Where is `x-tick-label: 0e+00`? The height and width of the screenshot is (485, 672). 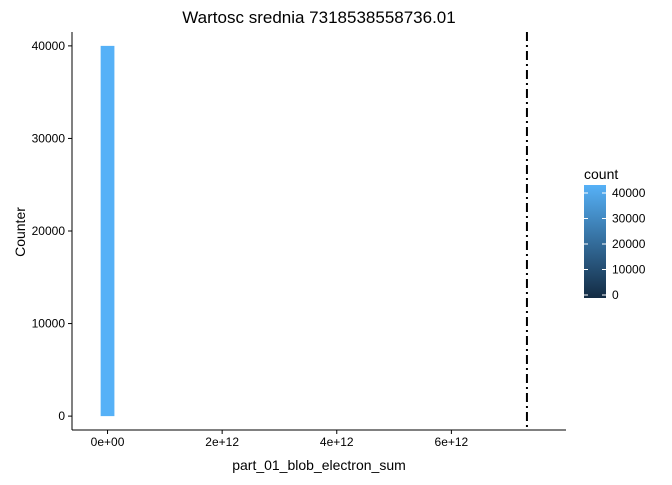
x-tick-label: 0e+00 is located at coordinates (108, 442).